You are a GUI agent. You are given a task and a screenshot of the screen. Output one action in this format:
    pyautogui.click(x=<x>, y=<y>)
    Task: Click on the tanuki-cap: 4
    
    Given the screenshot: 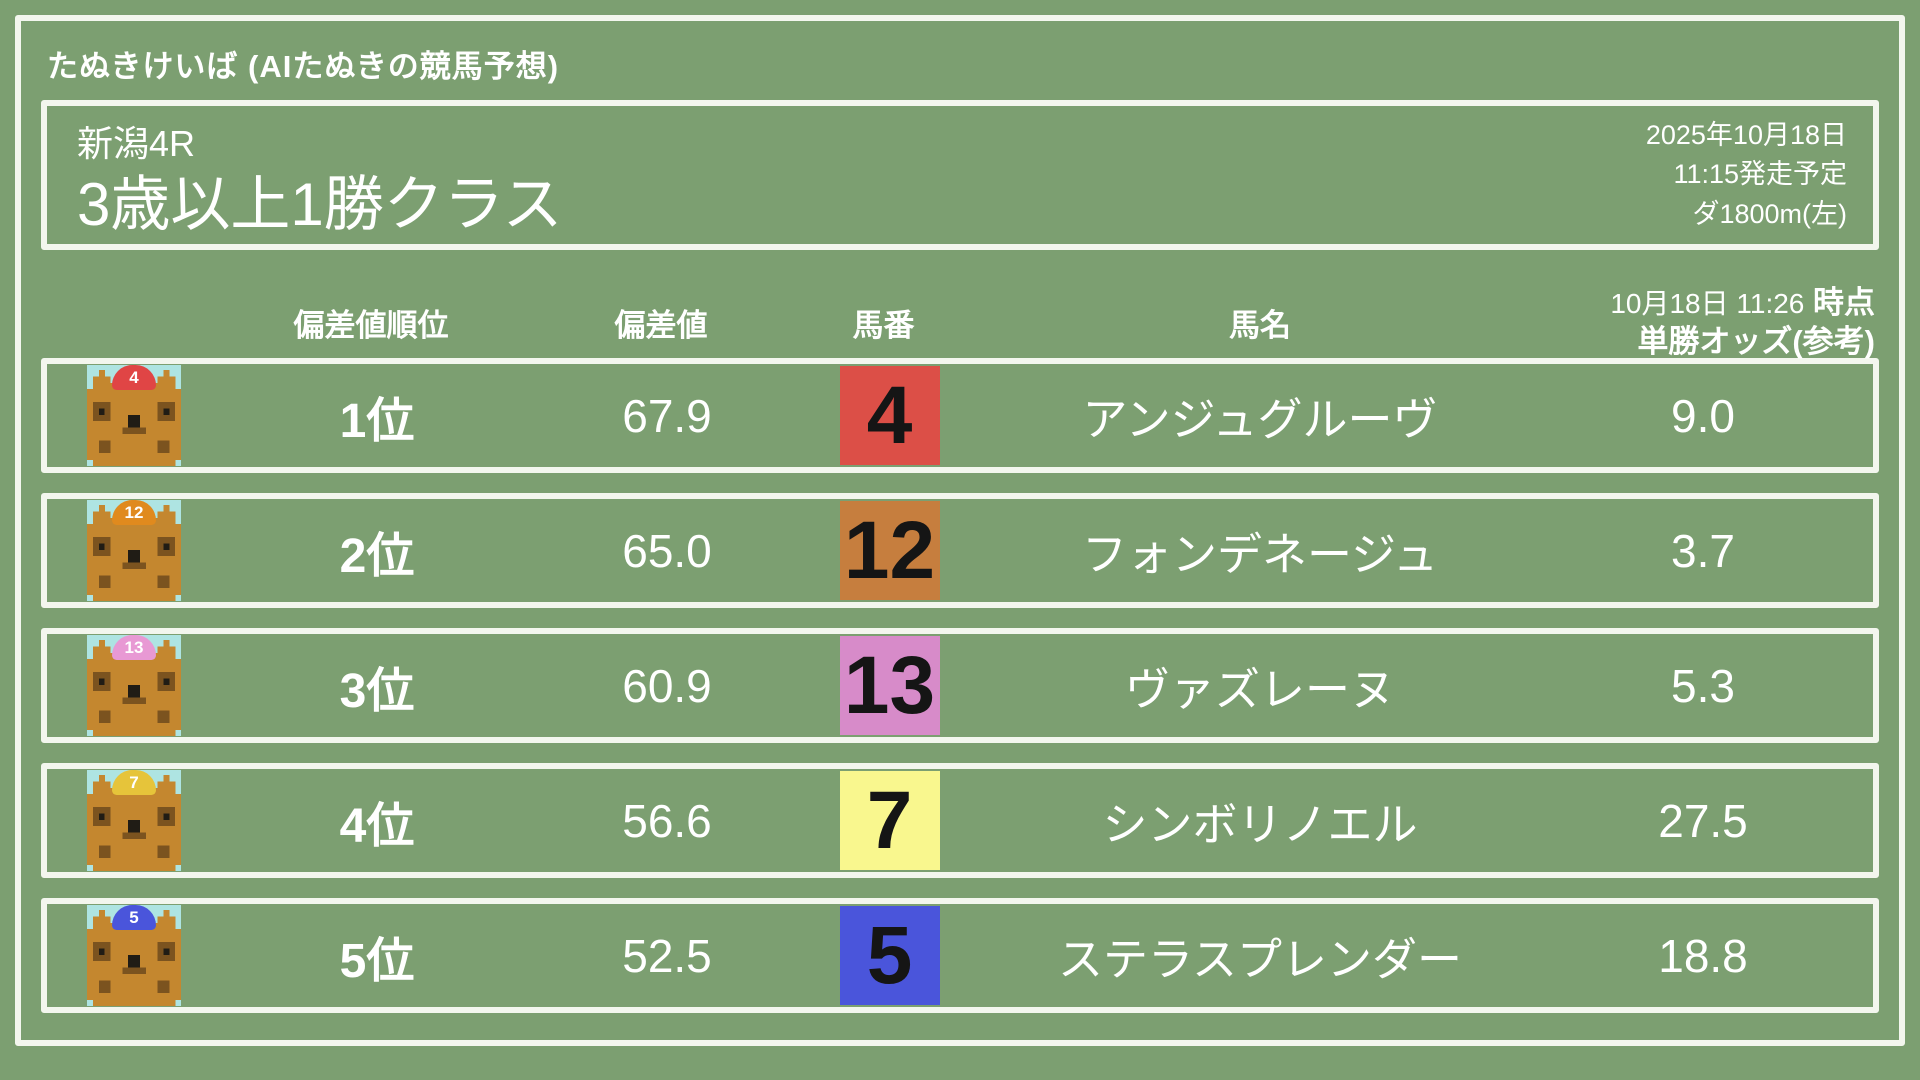 What is the action you would take?
    pyautogui.click(x=134, y=377)
    